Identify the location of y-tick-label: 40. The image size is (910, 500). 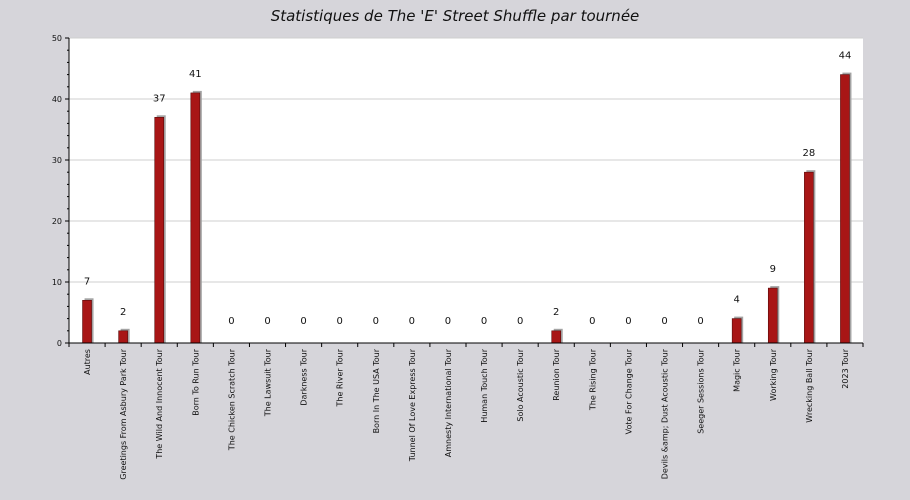
(57, 99).